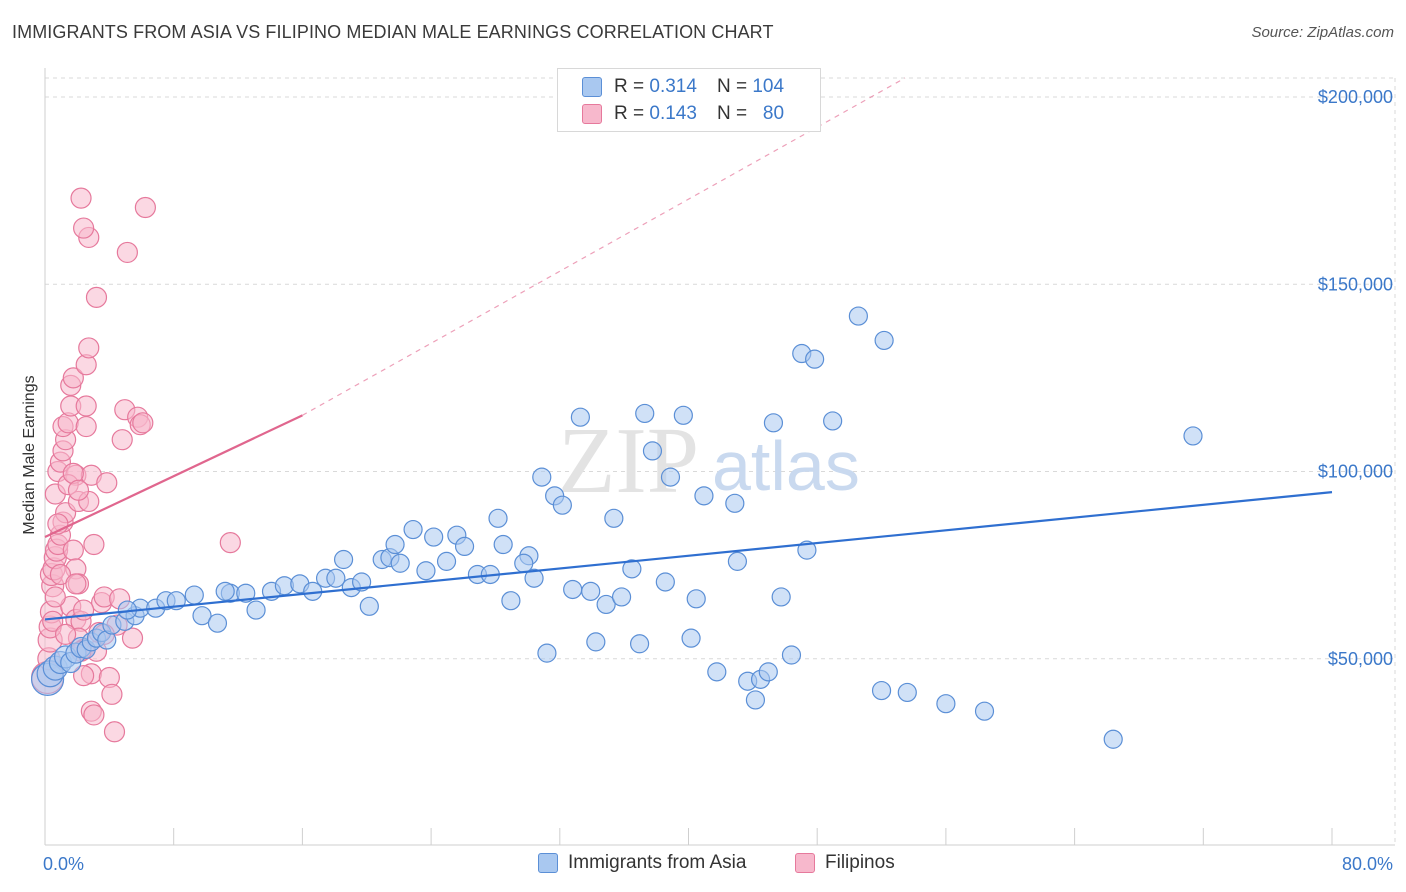 The image size is (1406, 892). I want to click on legend: R = 0.314 N = 104 R = 0.143 N = 80, so click(689, 100).